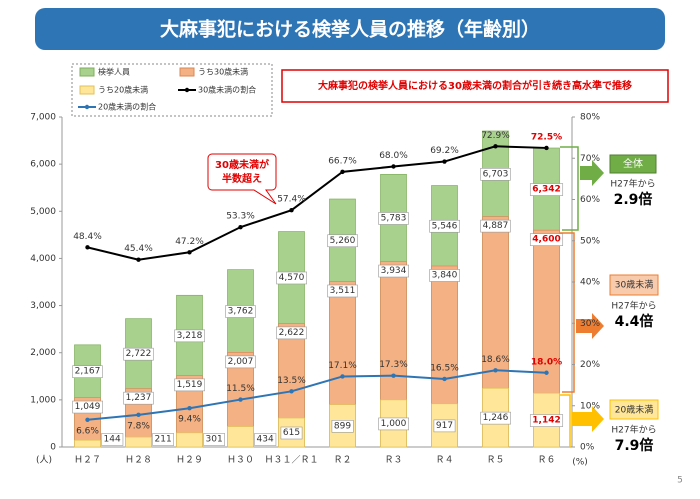  Describe the element at coordinates (633, 199) in the screenshot. I see `note-ratio: 2.9倍` at that location.